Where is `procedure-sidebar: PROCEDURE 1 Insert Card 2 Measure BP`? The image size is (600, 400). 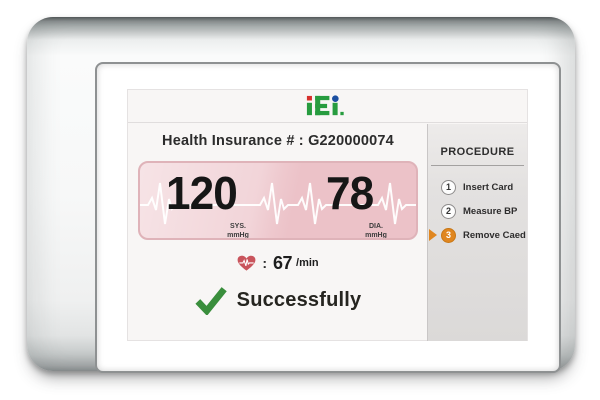
procedure-sidebar: PROCEDURE 1 Insert Card 2 Measure BP is located at coordinates (477, 232).